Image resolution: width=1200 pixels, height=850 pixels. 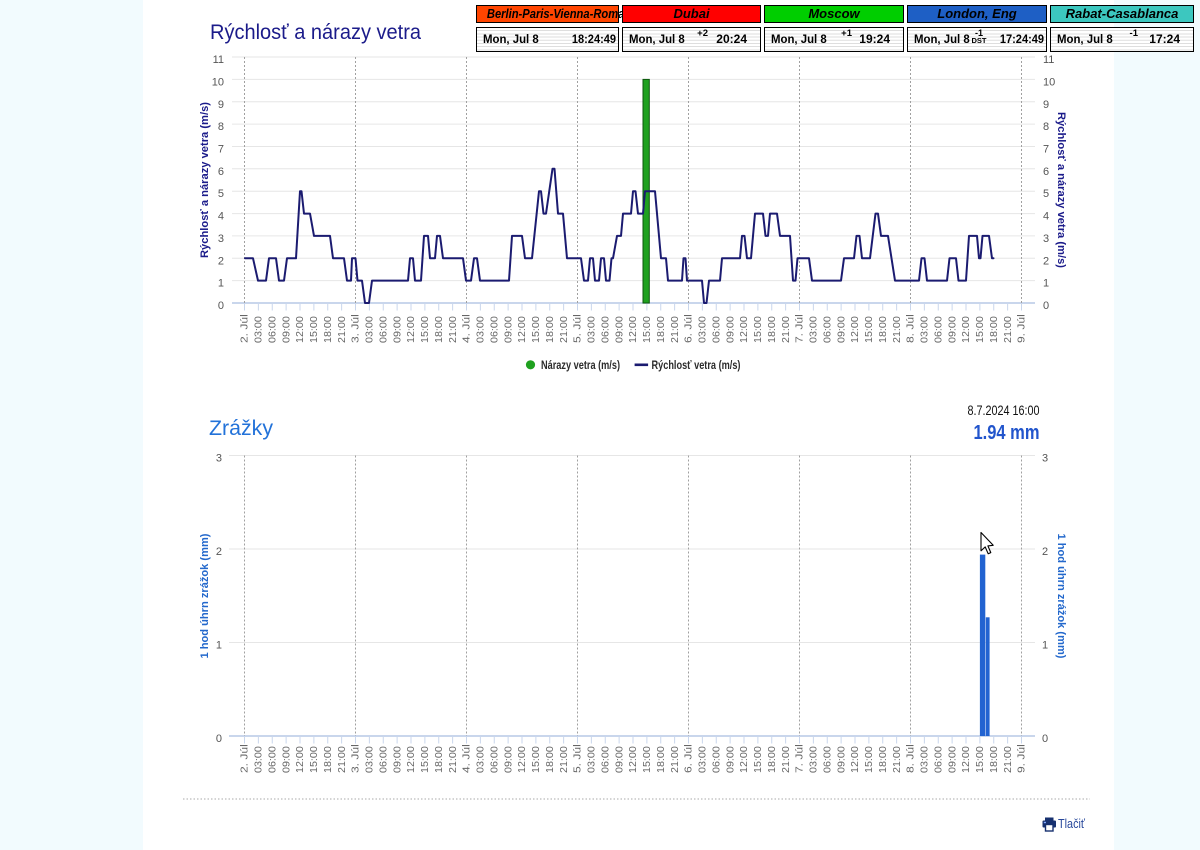 What do you see at coordinates (221, 194) in the screenshot?
I see `svg-text: 5` at bounding box center [221, 194].